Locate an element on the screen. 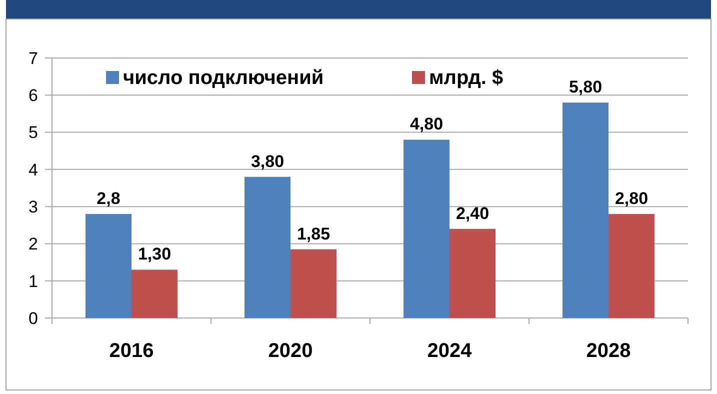  y-tick-label: 0 is located at coordinates (33, 318).